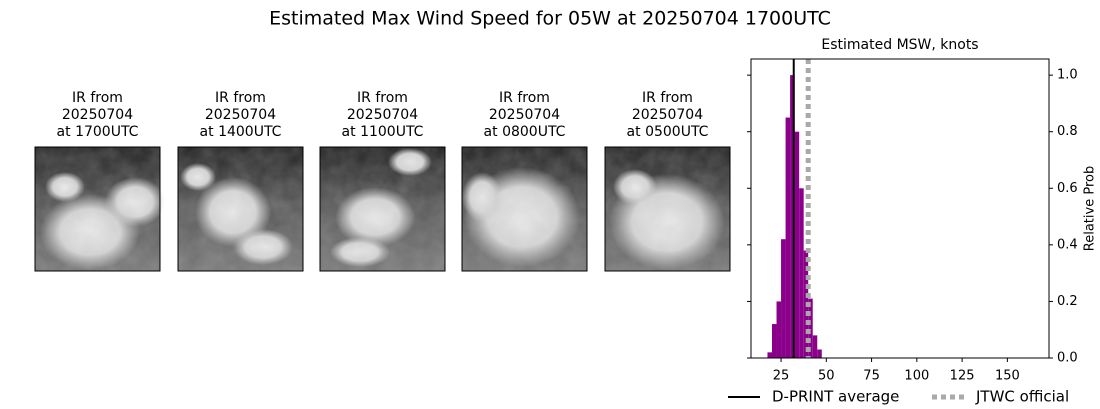 Image resolution: width=1100 pixels, height=409 pixels. What do you see at coordinates (826, 376) in the screenshot?
I see `x-tick-label: 50` at bounding box center [826, 376].